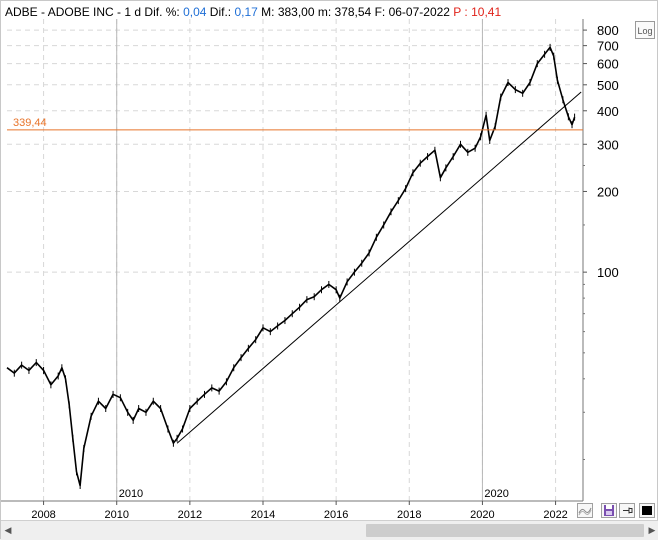  Describe the element at coordinates (336, 514) in the screenshot. I see `x-tick-label: 2016` at that location.